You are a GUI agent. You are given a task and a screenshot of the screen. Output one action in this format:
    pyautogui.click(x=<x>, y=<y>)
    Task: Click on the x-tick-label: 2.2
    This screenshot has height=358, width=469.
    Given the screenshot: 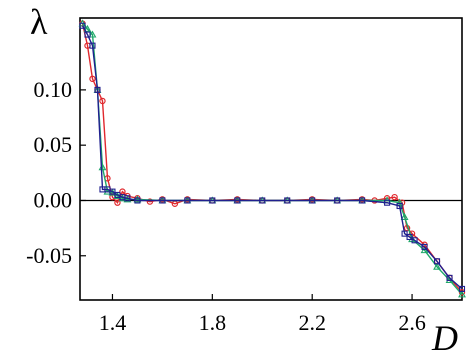 What is the action you would take?
    pyautogui.click(x=312, y=322)
    